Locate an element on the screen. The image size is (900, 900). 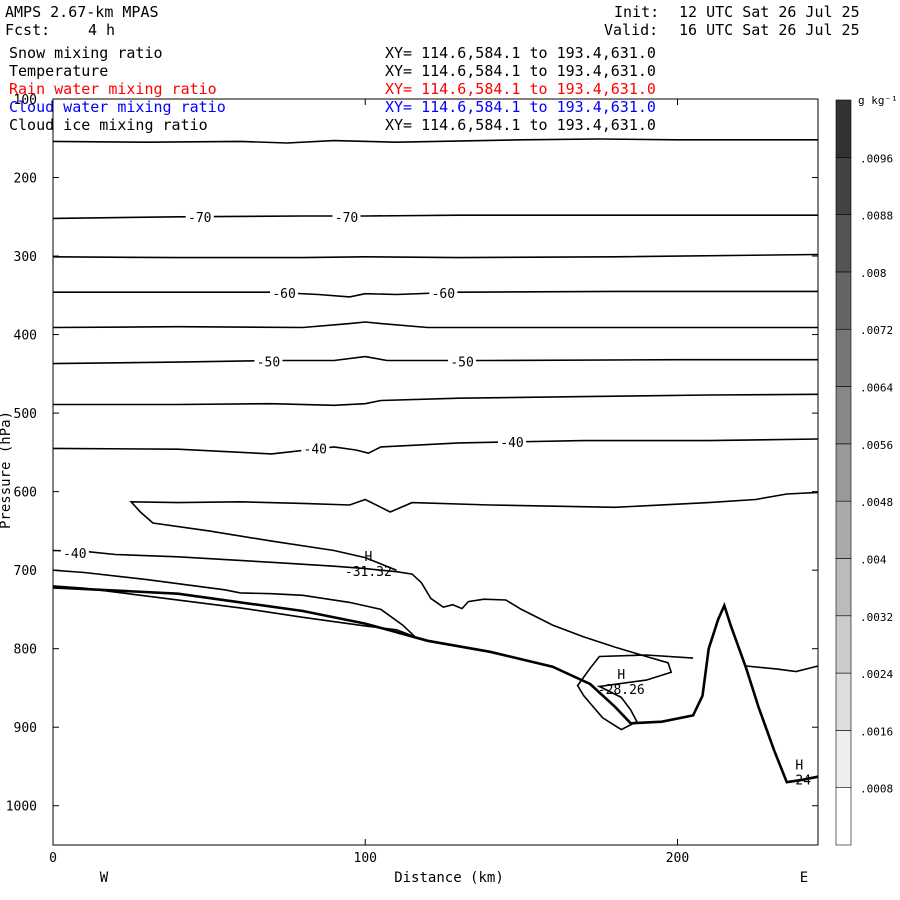
valid-time: 16 UTC Sat 26 Jul 25 is located at coordinates (769, 30).